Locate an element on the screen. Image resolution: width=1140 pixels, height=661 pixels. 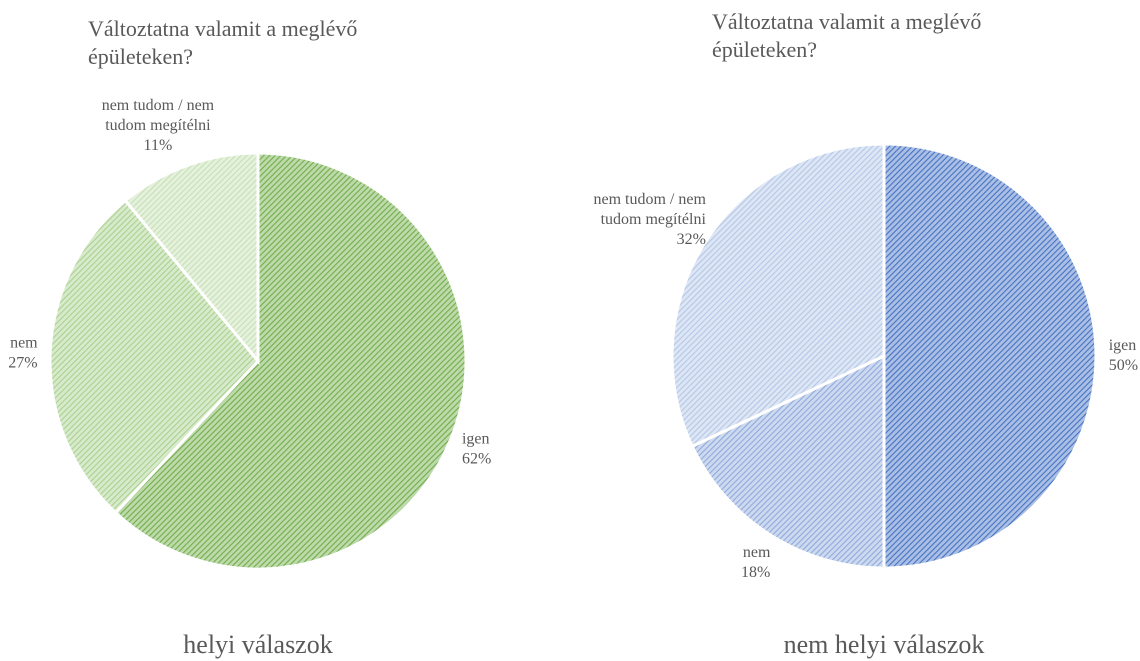
value-label: 32% is located at coordinates (691, 239).